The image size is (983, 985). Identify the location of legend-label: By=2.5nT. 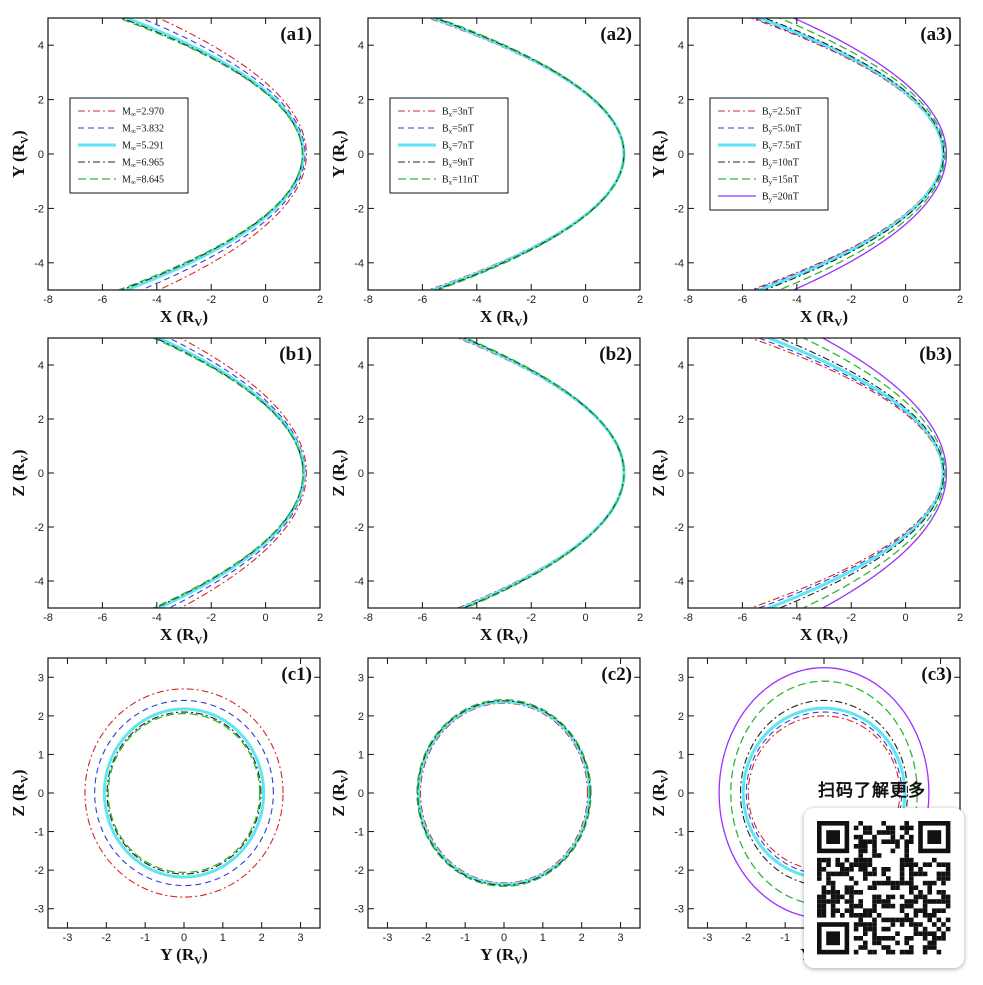
(781, 113).